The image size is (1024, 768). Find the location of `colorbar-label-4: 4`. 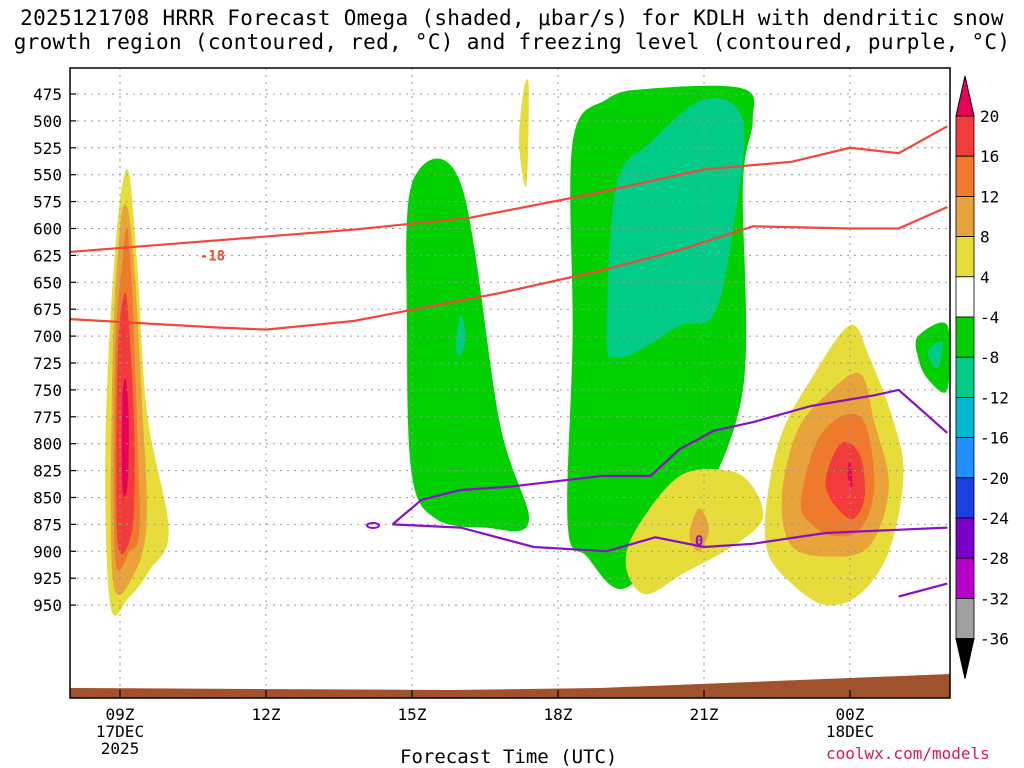

colorbar-label-4: 4 is located at coordinates (985, 277).